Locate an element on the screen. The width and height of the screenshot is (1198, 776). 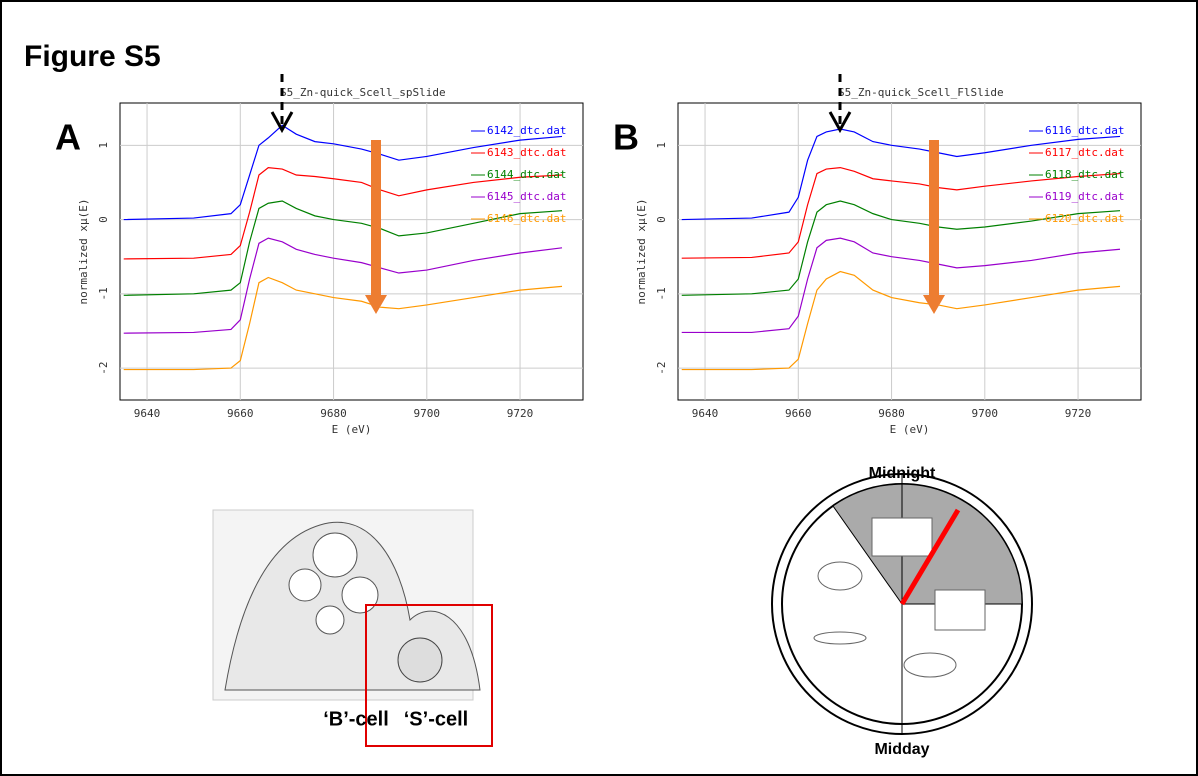
clock-label: Midday is located at coordinates (901, 749).